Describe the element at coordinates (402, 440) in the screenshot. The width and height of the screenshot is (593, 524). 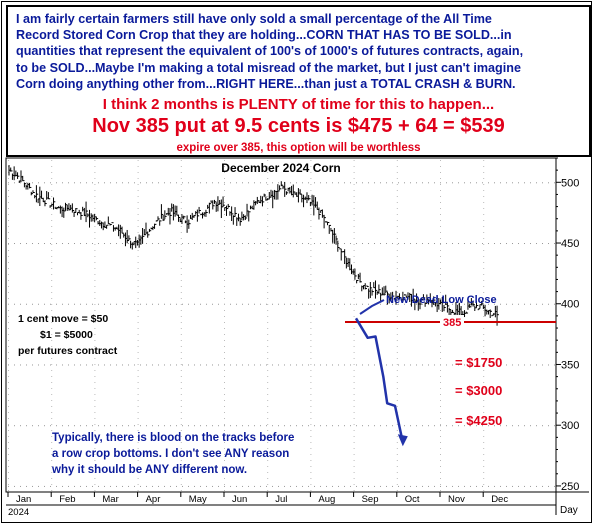
I see `projection-arrowhead` at that location.